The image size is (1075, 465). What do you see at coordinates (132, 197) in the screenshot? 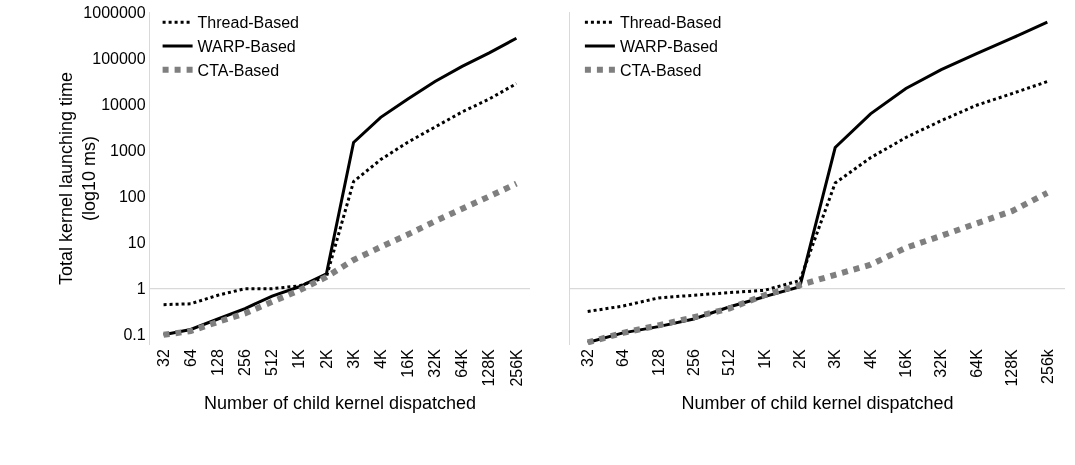
I see `y-tick-label: 100` at bounding box center [132, 197].